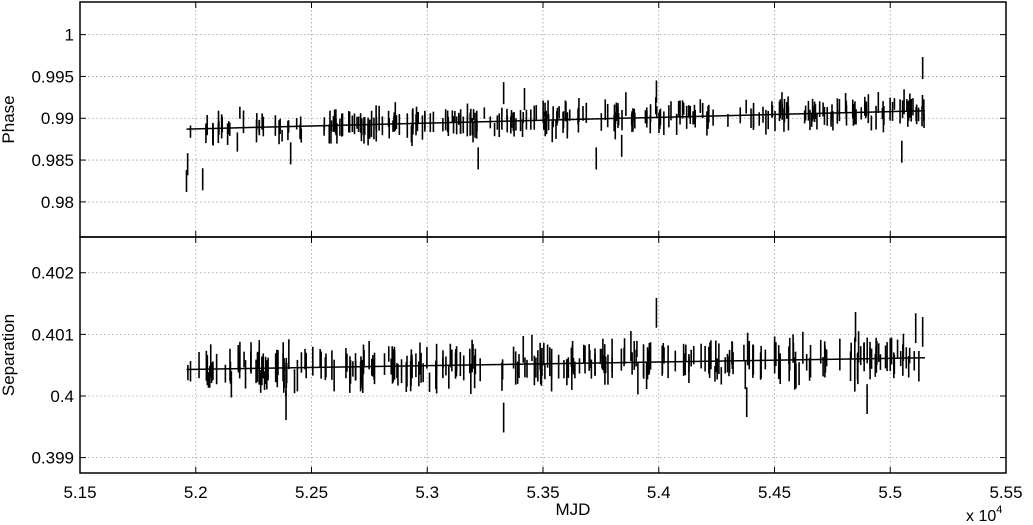 This screenshot has height=525, width=1033. Describe the element at coordinates (573, 509) in the screenshot. I see `x-axis-label: MJD` at that location.